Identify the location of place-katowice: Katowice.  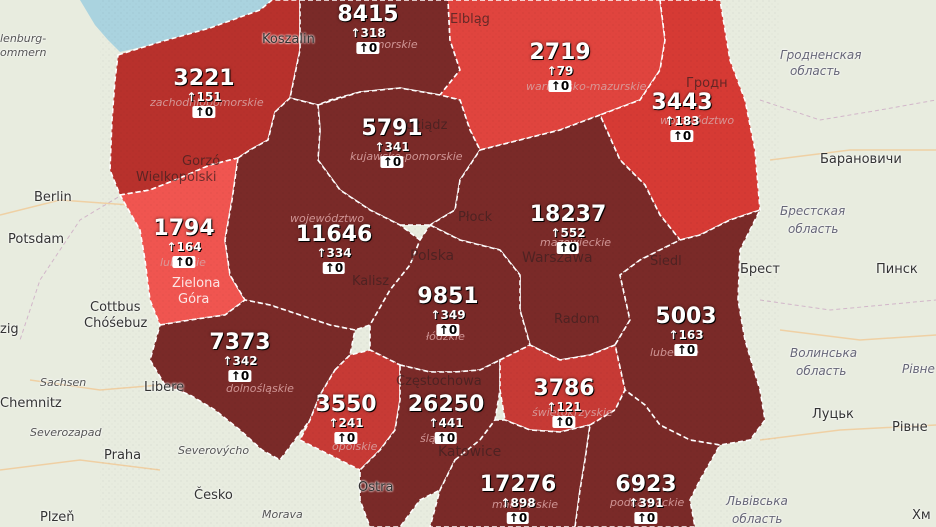
(470, 452).